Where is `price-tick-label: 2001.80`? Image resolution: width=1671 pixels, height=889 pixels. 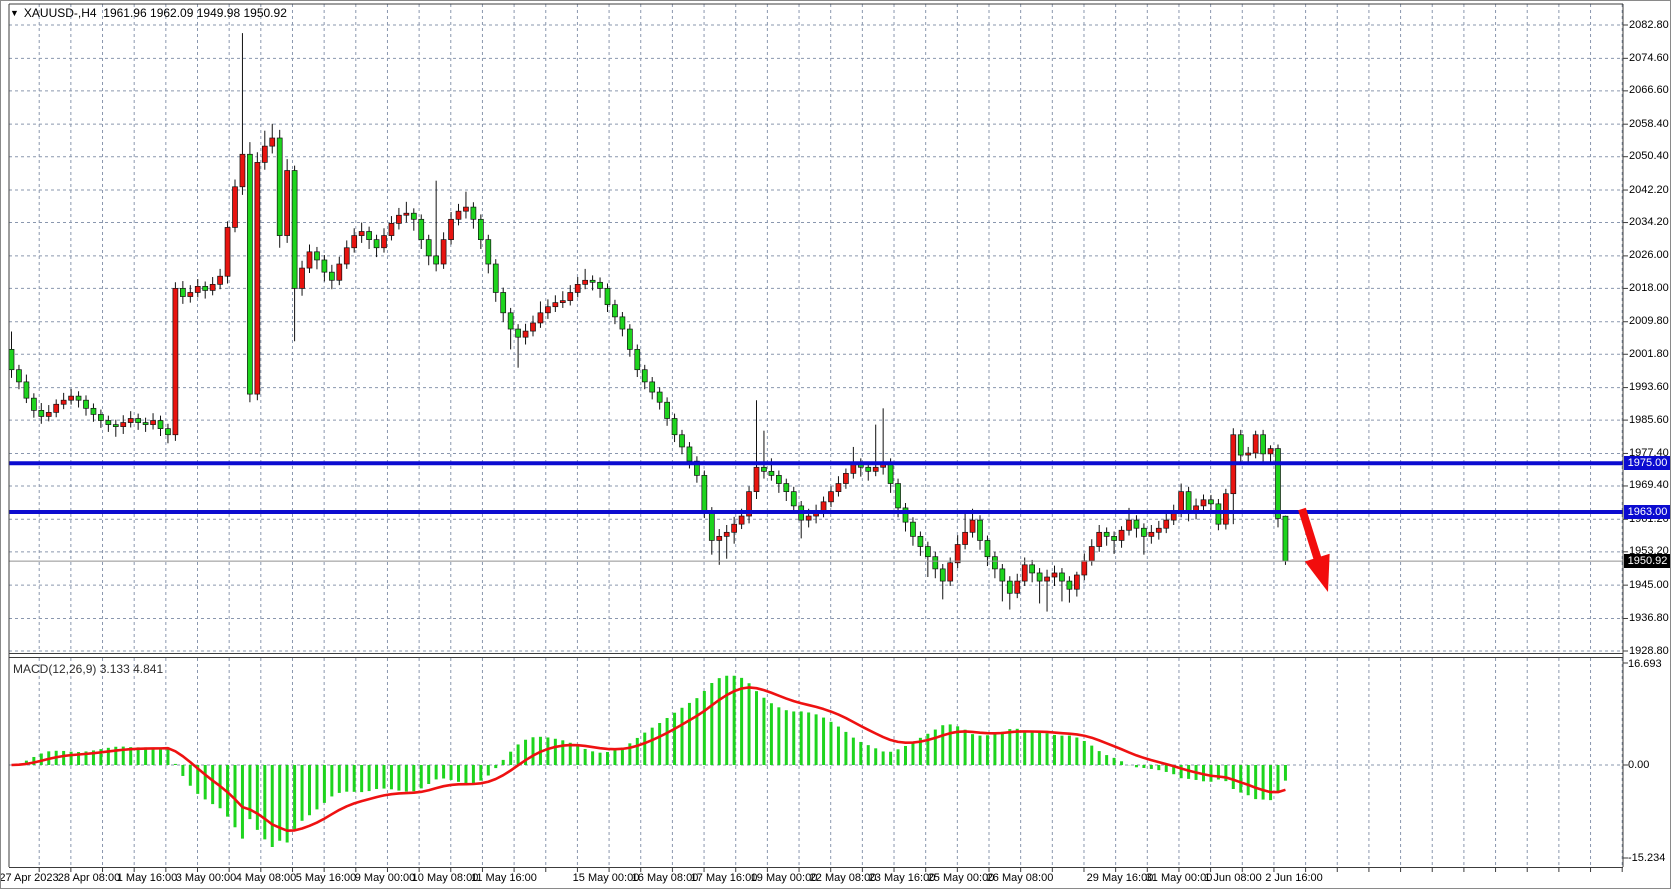
price-tick-label: 2001.80 is located at coordinates (1649, 353).